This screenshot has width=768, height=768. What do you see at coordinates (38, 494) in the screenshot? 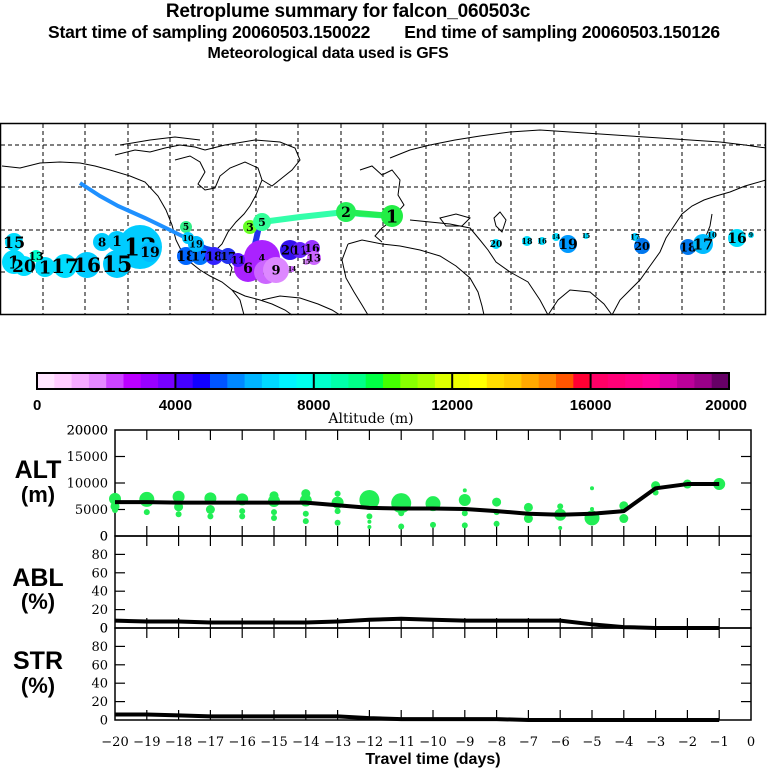
I see `alt-panel-unit: (m)` at bounding box center [38, 494].